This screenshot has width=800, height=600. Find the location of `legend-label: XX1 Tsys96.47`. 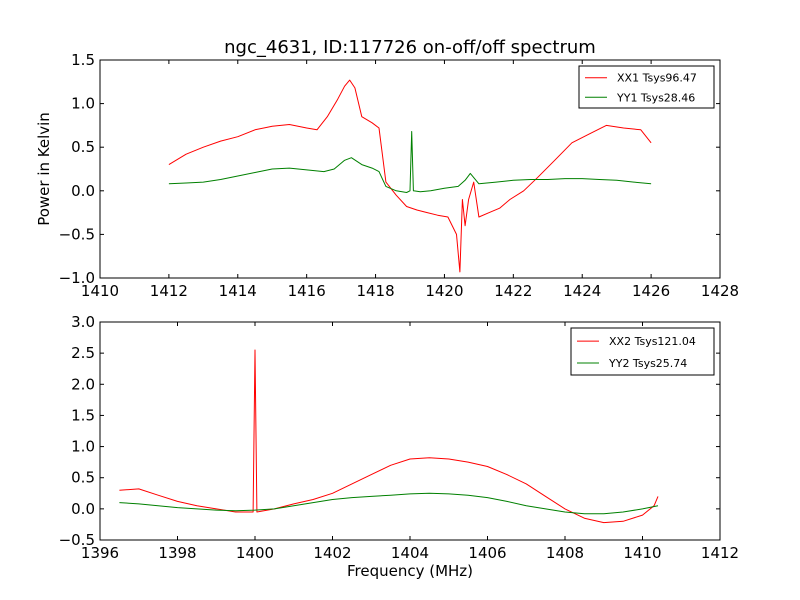

legend-label: XX1 Tsys96.47 is located at coordinates (657, 78).